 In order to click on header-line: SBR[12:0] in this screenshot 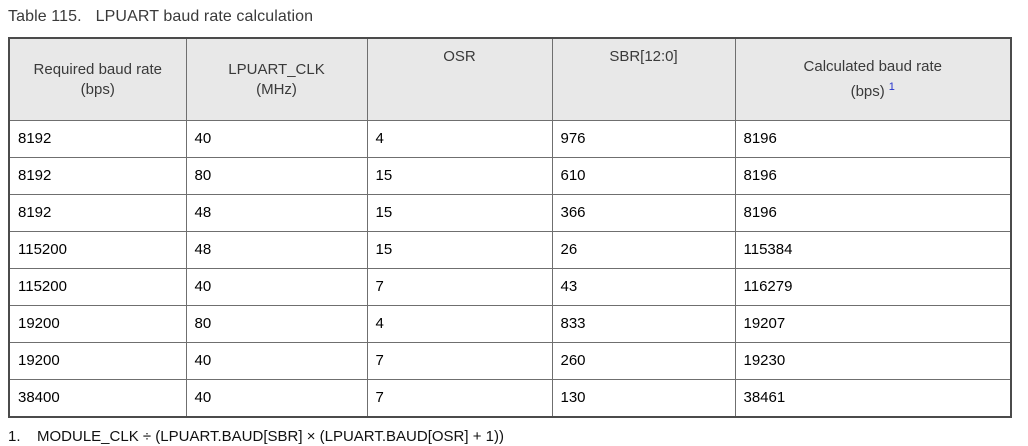, I will do `click(643, 56)`.